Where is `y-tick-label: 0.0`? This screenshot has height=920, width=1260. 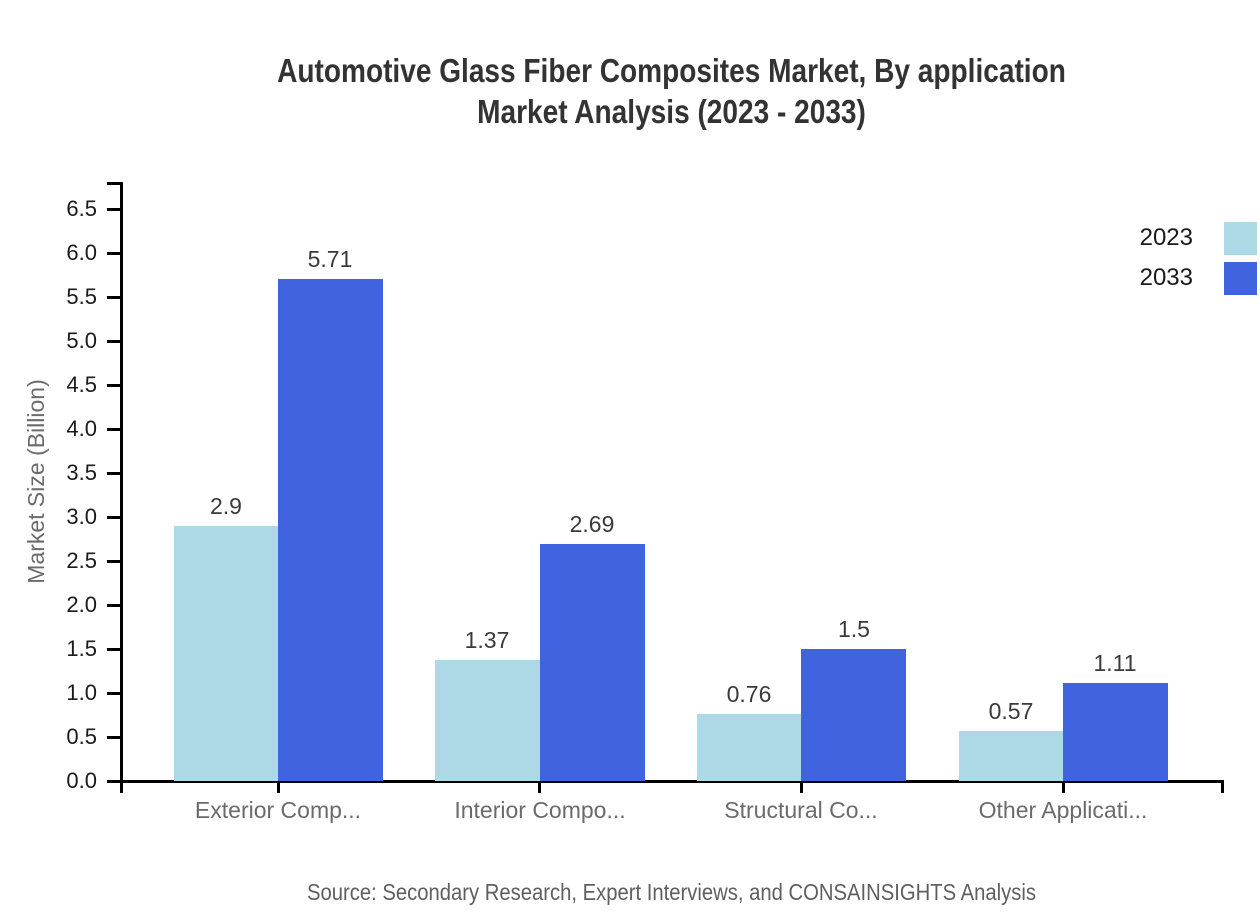 y-tick-label: 0.0 is located at coordinates (81, 780).